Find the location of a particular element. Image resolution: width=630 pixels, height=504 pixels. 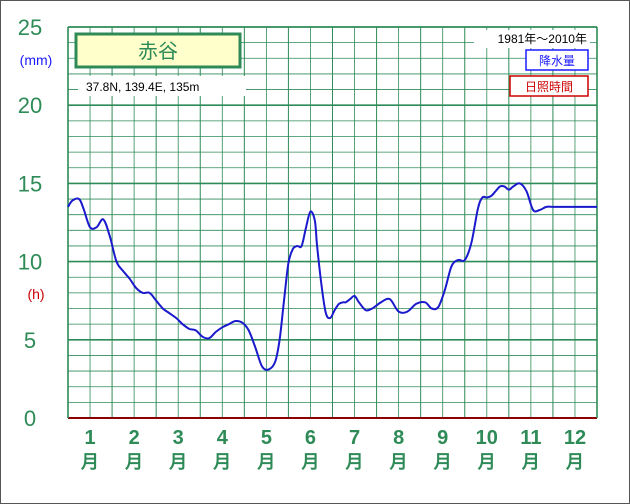

station-box is located at coordinates (158, 50).